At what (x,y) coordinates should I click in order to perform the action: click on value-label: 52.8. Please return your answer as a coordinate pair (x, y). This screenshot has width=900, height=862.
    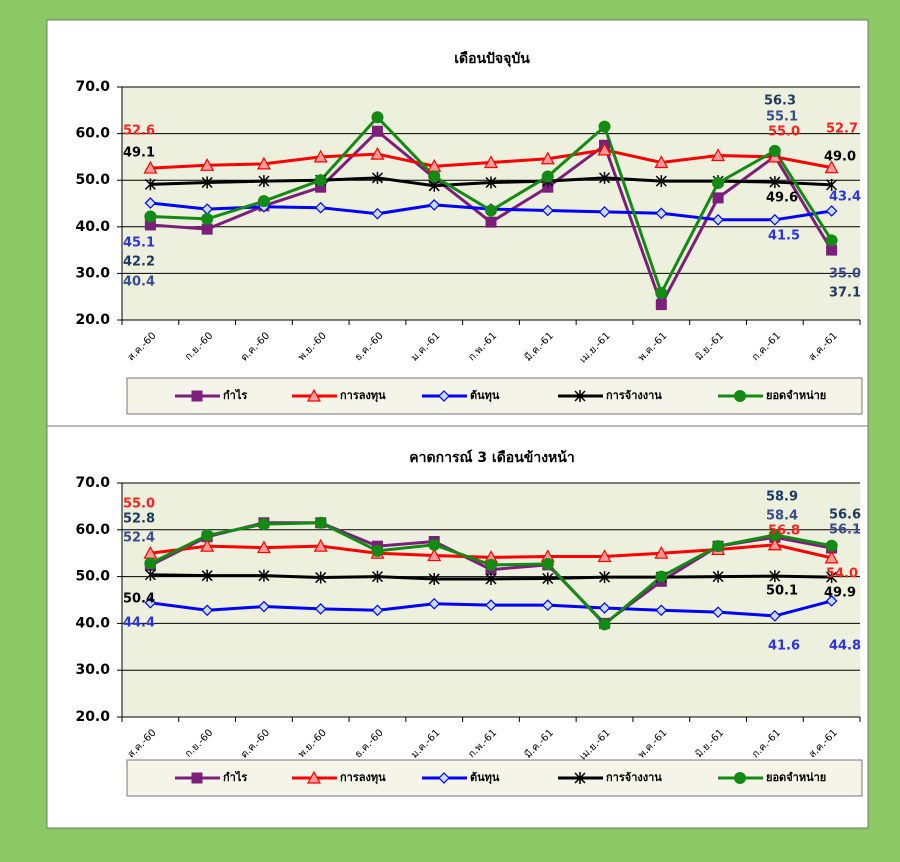
    Looking at the image, I should click on (139, 519).